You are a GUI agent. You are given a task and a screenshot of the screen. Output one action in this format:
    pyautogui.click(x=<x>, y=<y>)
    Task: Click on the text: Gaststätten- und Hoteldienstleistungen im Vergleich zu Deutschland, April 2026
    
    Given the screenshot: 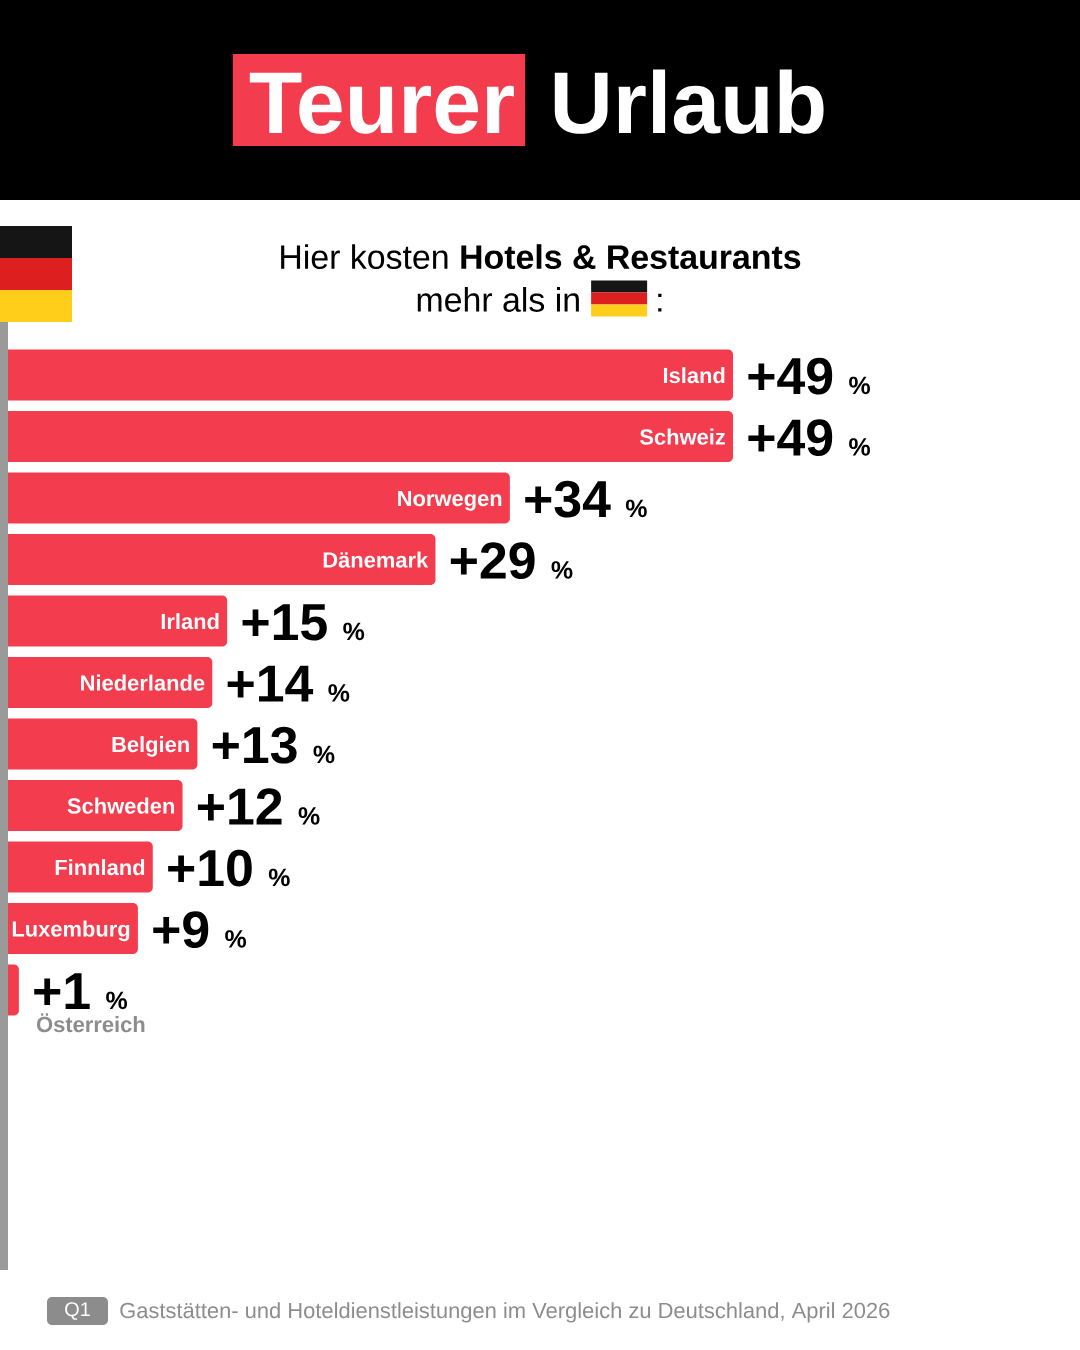 What is the action you would take?
    pyautogui.click(x=505, y=1312)
    